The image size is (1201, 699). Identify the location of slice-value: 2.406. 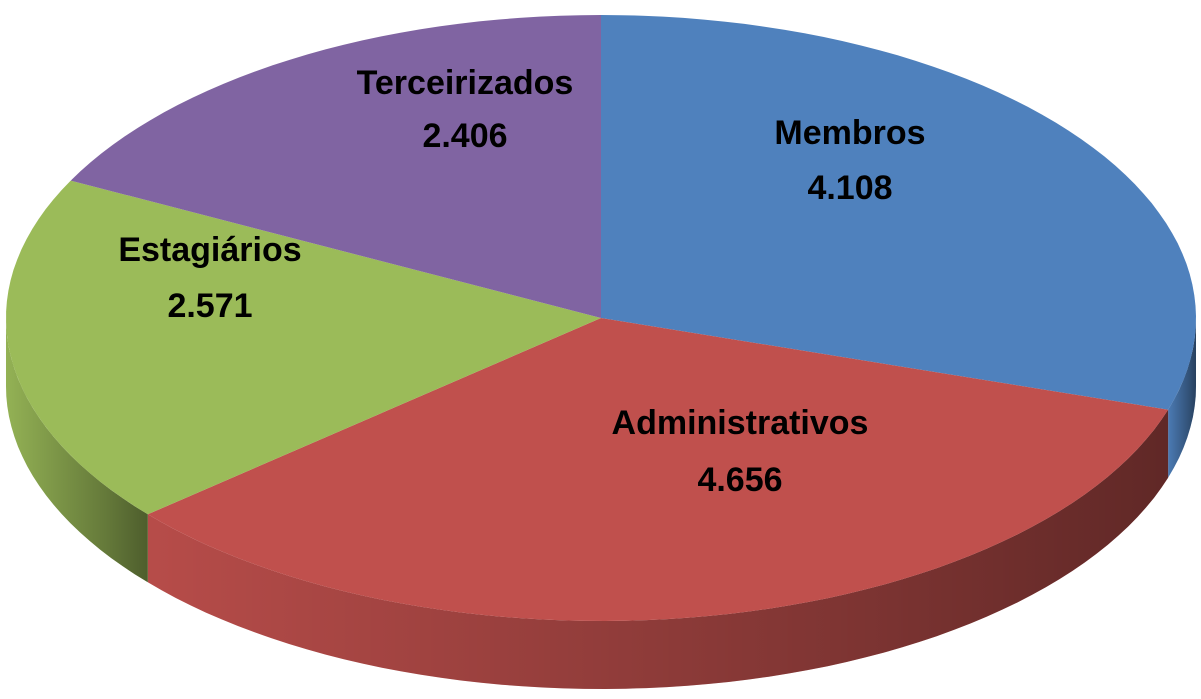
(464, 136).